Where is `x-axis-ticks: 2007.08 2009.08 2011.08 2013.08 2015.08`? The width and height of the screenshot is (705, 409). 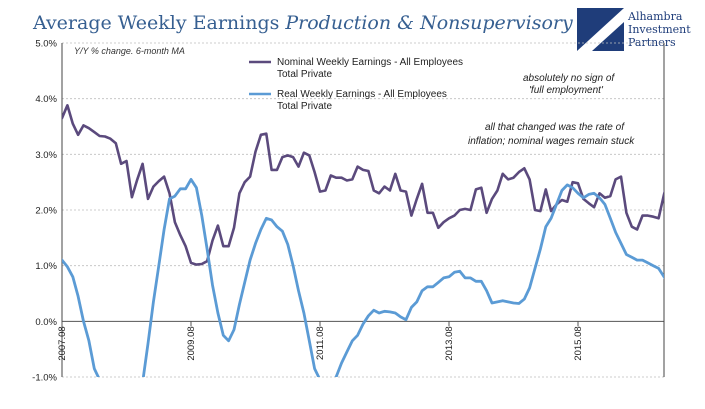 x-axis-ticks: 2007.08 2009.08 2011.08 2013.08 2015.08 is located at coordinates (320, 341).